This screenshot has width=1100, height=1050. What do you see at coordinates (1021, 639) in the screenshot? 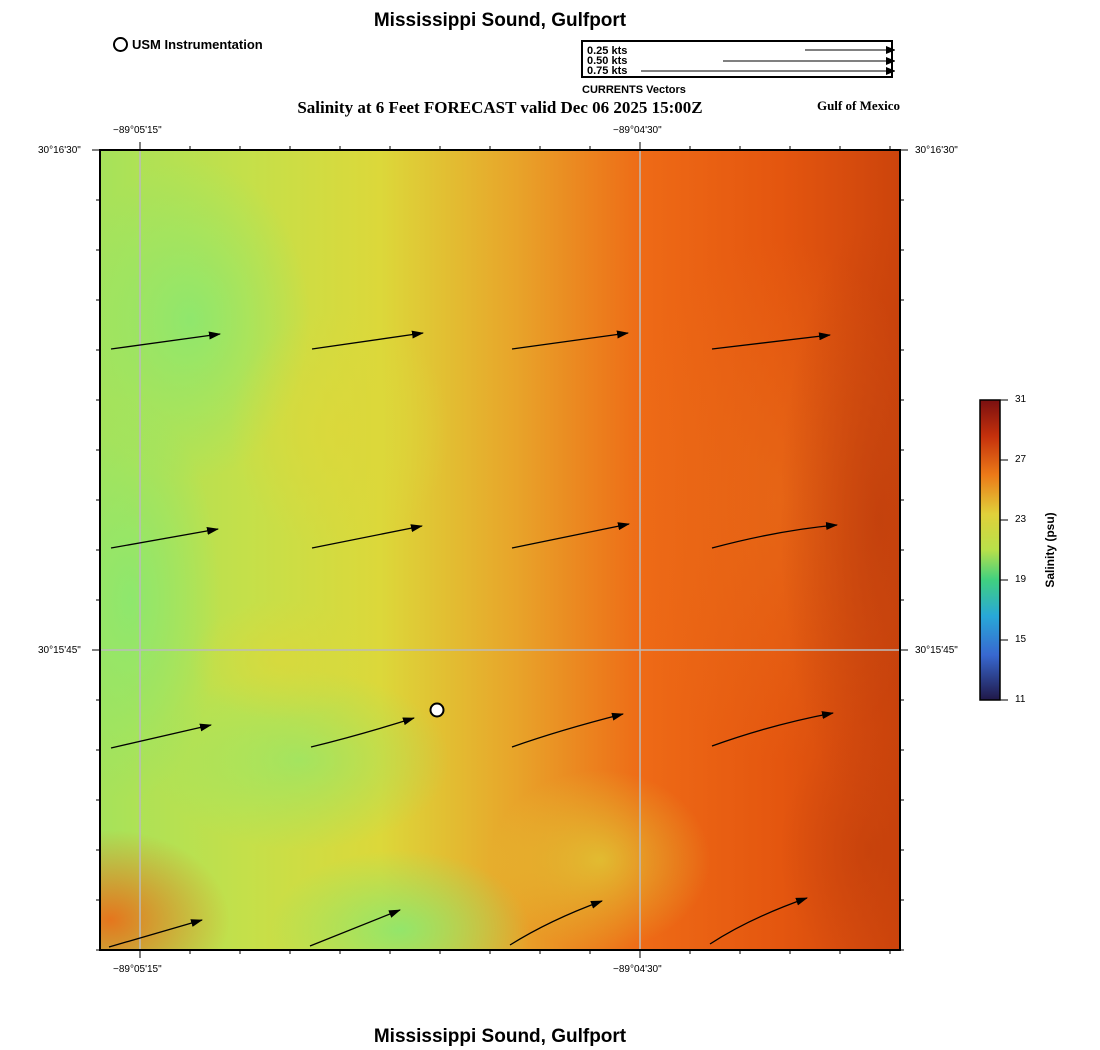
I see `colorbar-tick-label: 15` at bounding box center [1021, 639].